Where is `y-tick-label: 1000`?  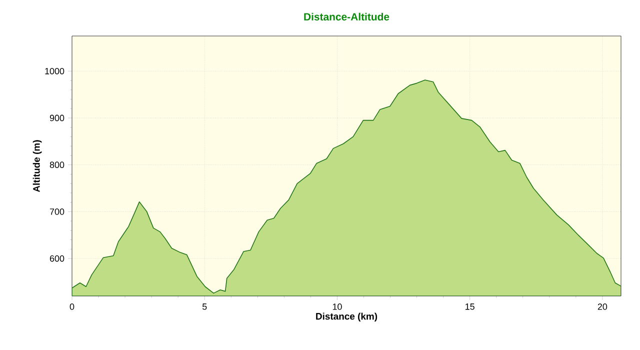 y-tick-label: 1000 is located at coordinates (54, 71).